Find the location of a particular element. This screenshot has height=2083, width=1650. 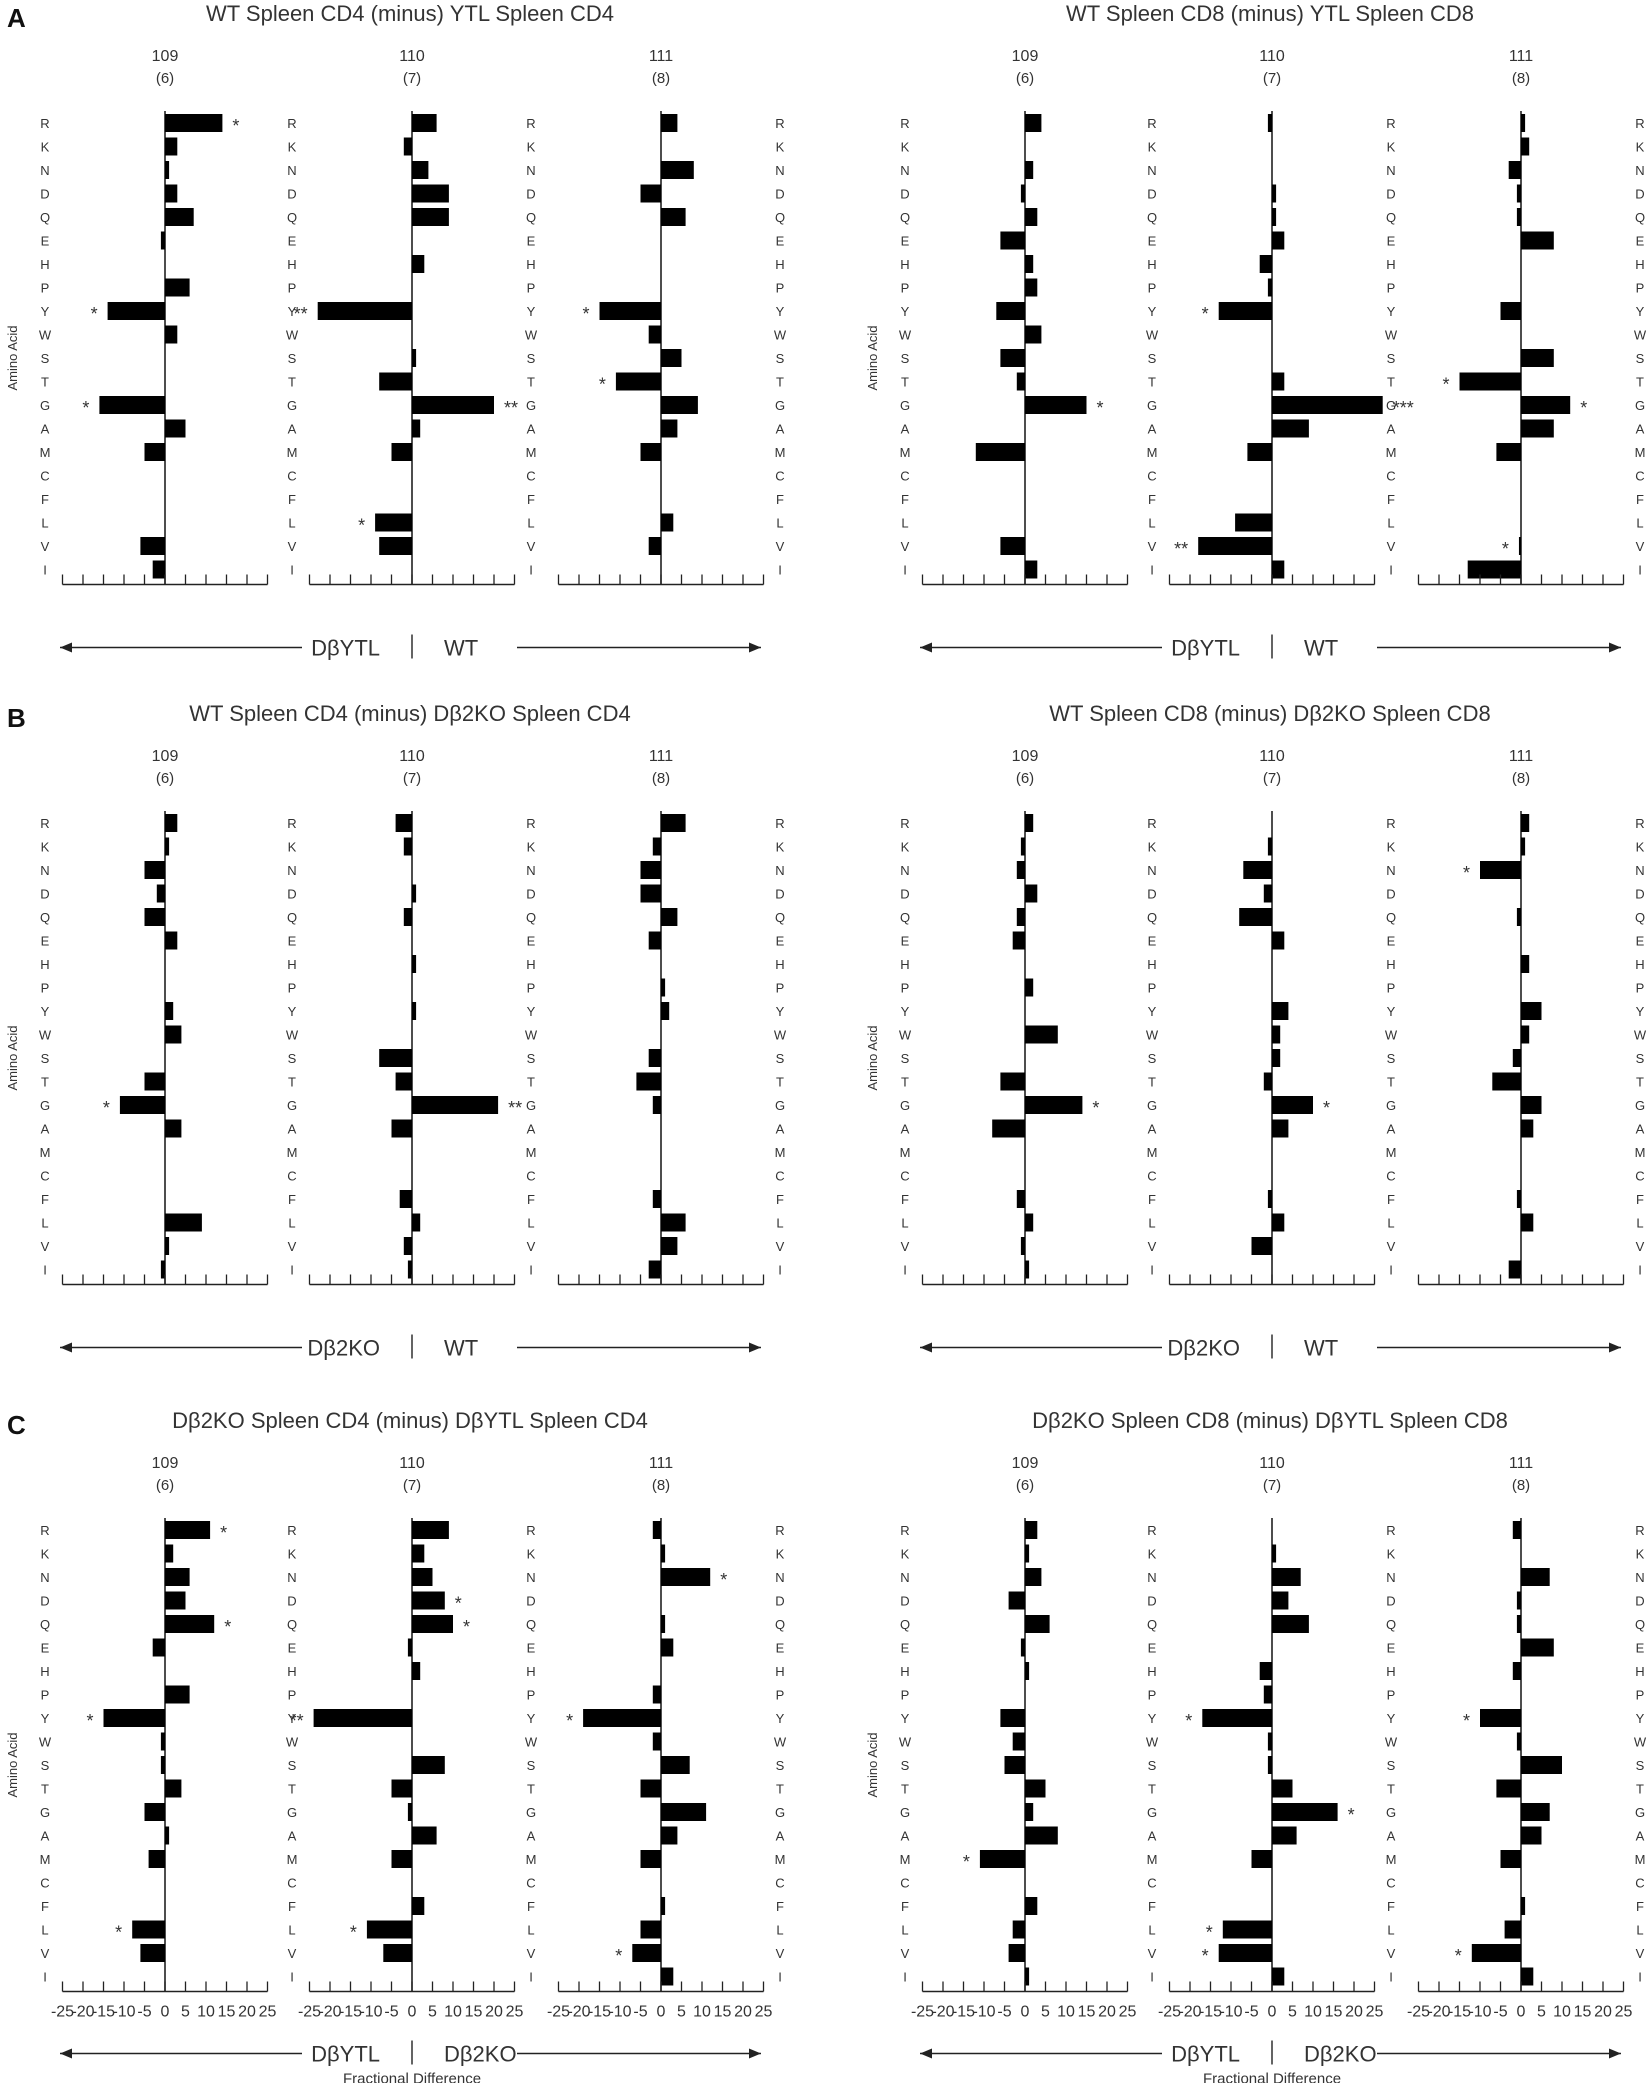

bar-V is located at coordinates (1245, 1953).